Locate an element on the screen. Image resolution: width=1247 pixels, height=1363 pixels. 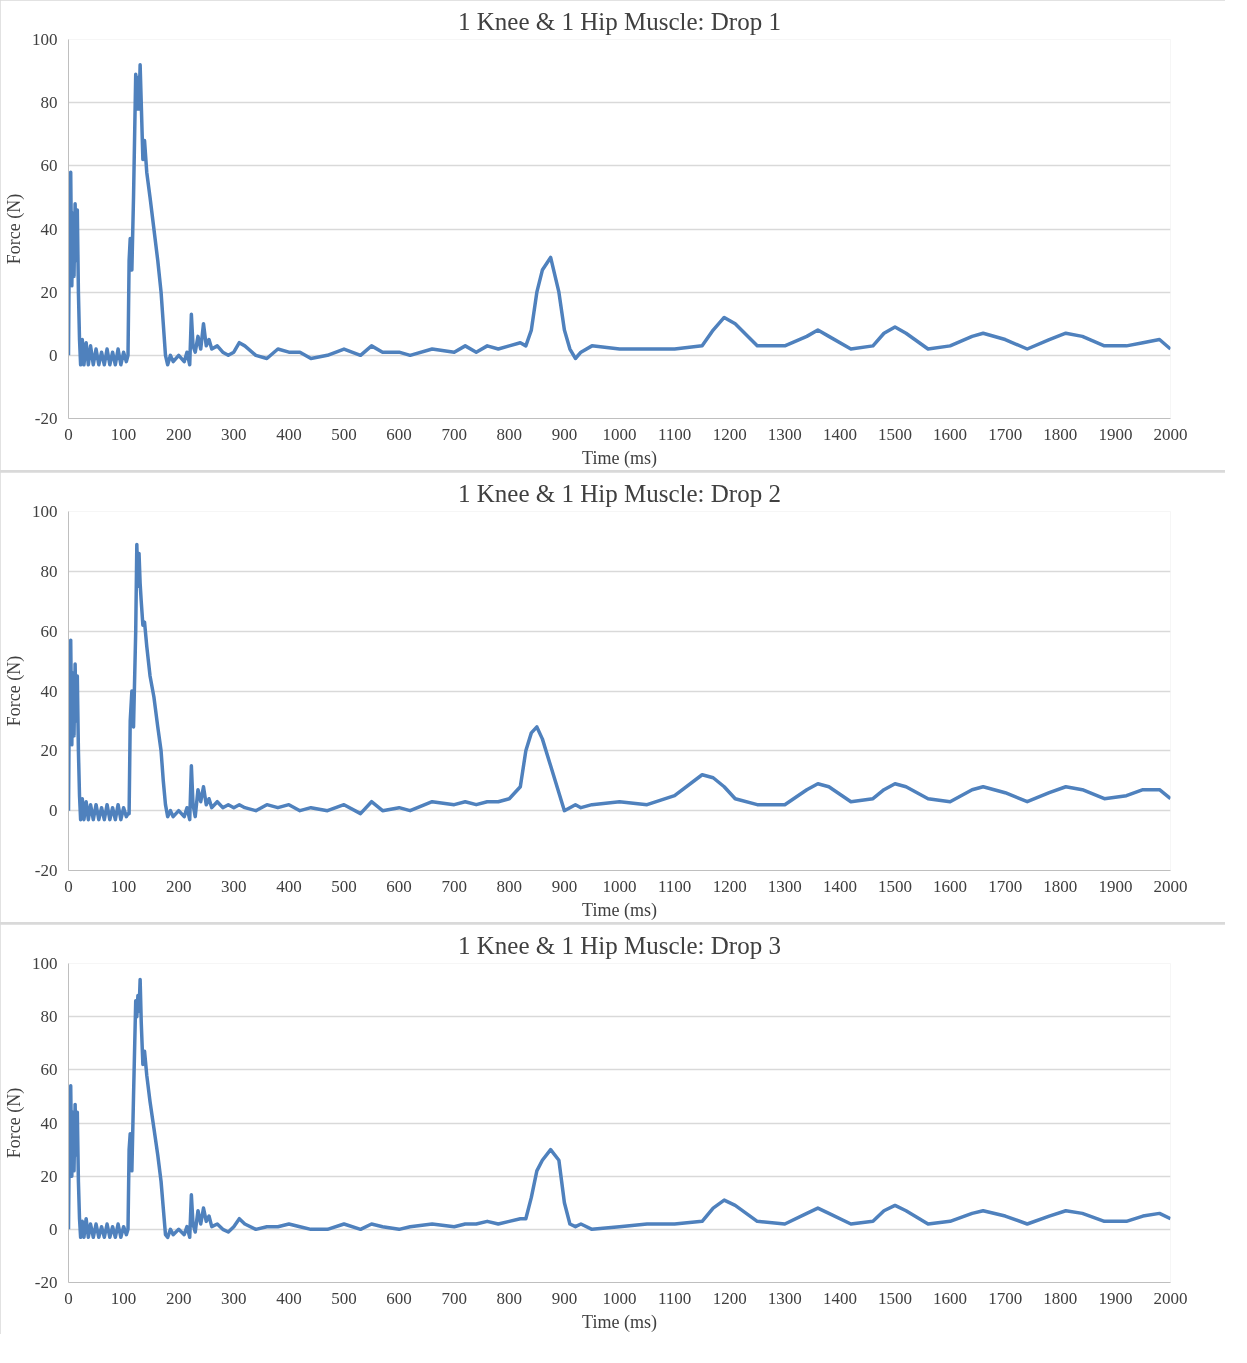
chart-title: 1 Knee & 1 Hip Muscle: Drop 1 is located at coordinates (619, 21).